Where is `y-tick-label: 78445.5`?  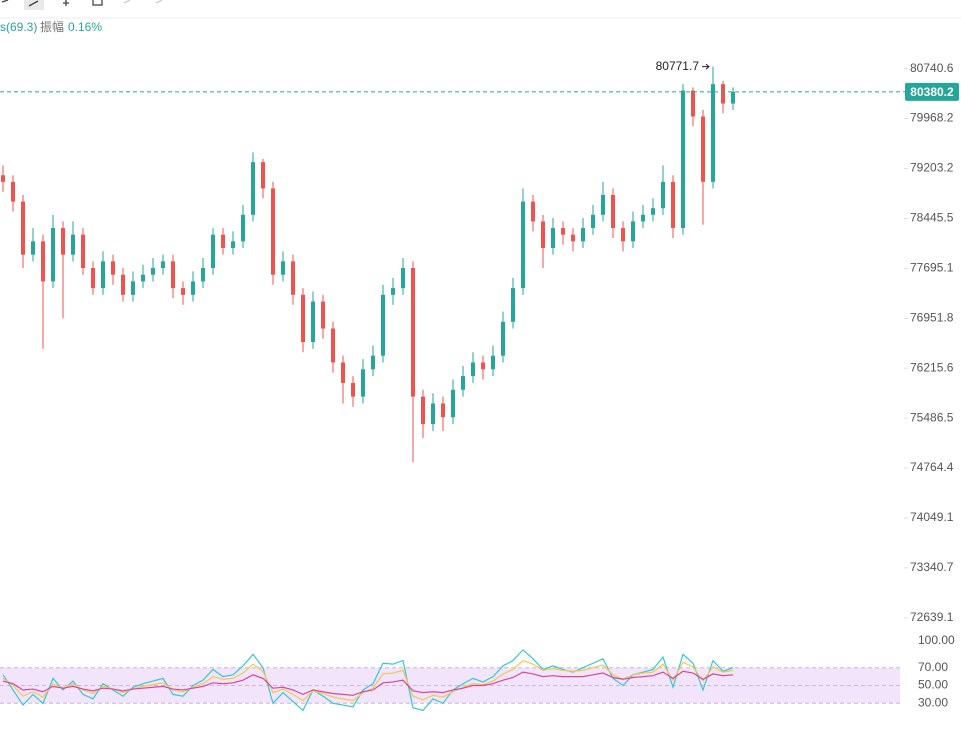 y-tick-label: 78445.5 is located at coordinates (932, 218).